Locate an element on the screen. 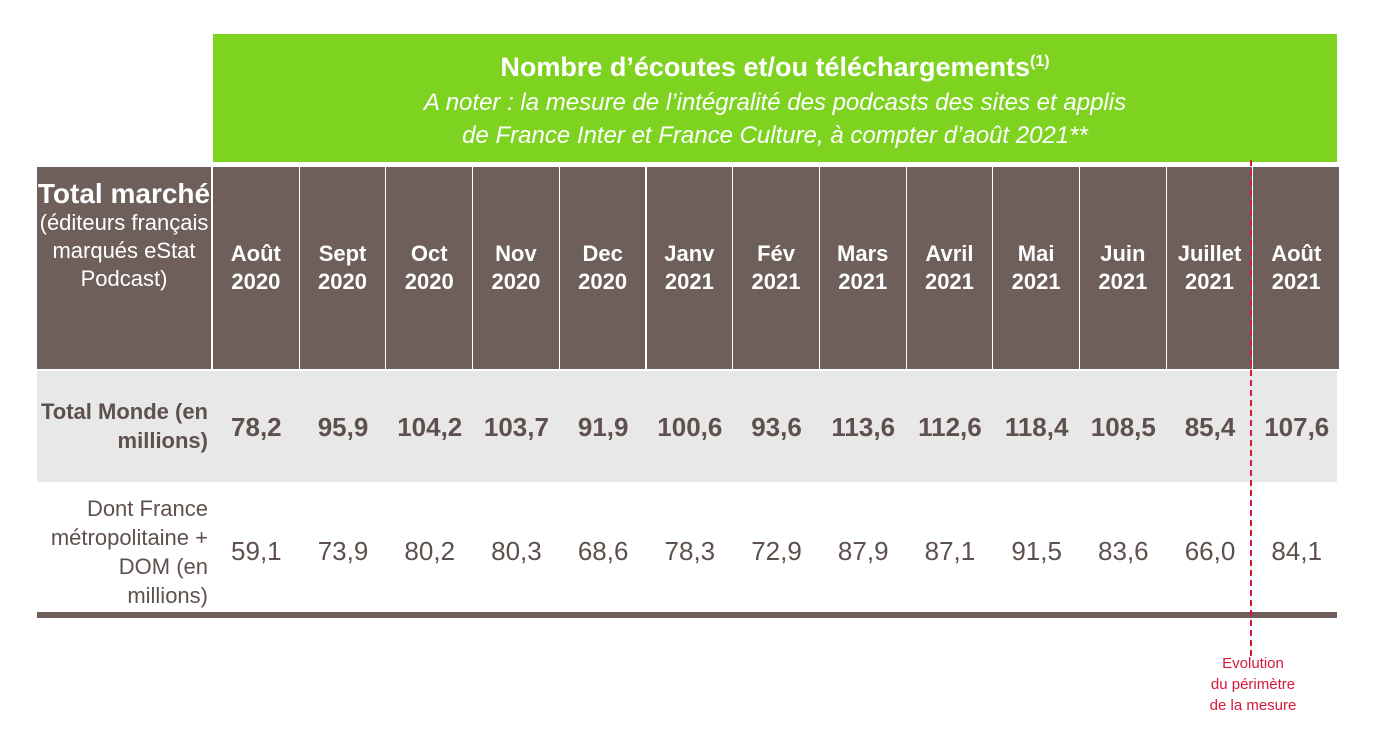  france-value: 78,3 is located at coordinates (690, 551).